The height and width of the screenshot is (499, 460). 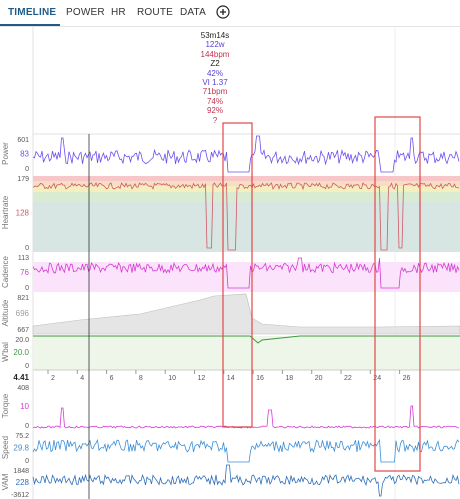 What do you see at coordinates (21, 352) in the screenshot?
I see `wbal-current-label: 20.0` at bounding box center [21, 352].